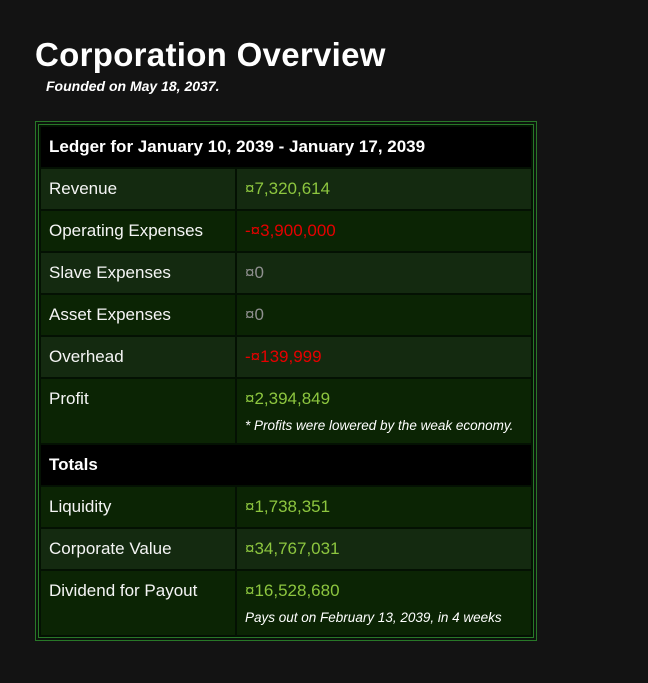 This screenshot has height=683, width=648. I want to click on row-label: Asset Expenses, so click(138, 315).